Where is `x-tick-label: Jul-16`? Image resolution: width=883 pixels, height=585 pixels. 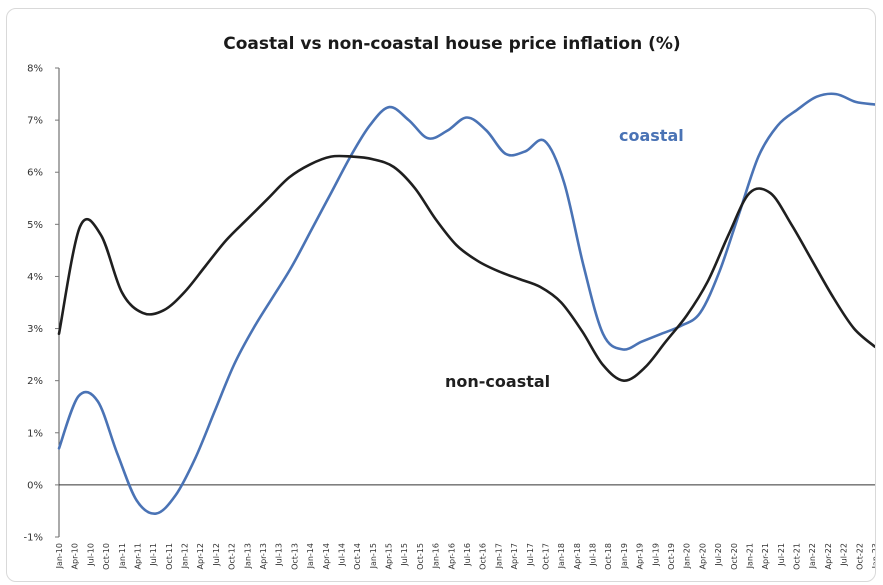 x-tick-label: Jul-16 is located at coordinates (467, 555).